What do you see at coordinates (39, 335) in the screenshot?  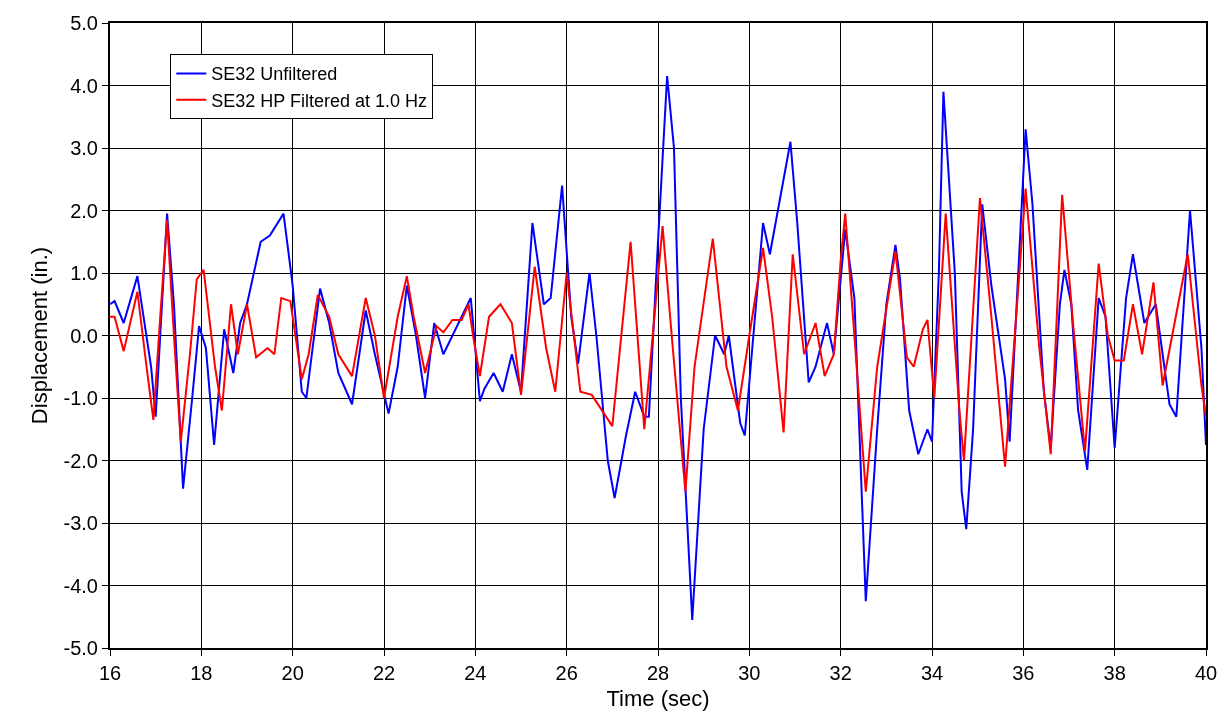 I see `y-axis-title: Displacement (in.)` at bounding box center [39, 335].